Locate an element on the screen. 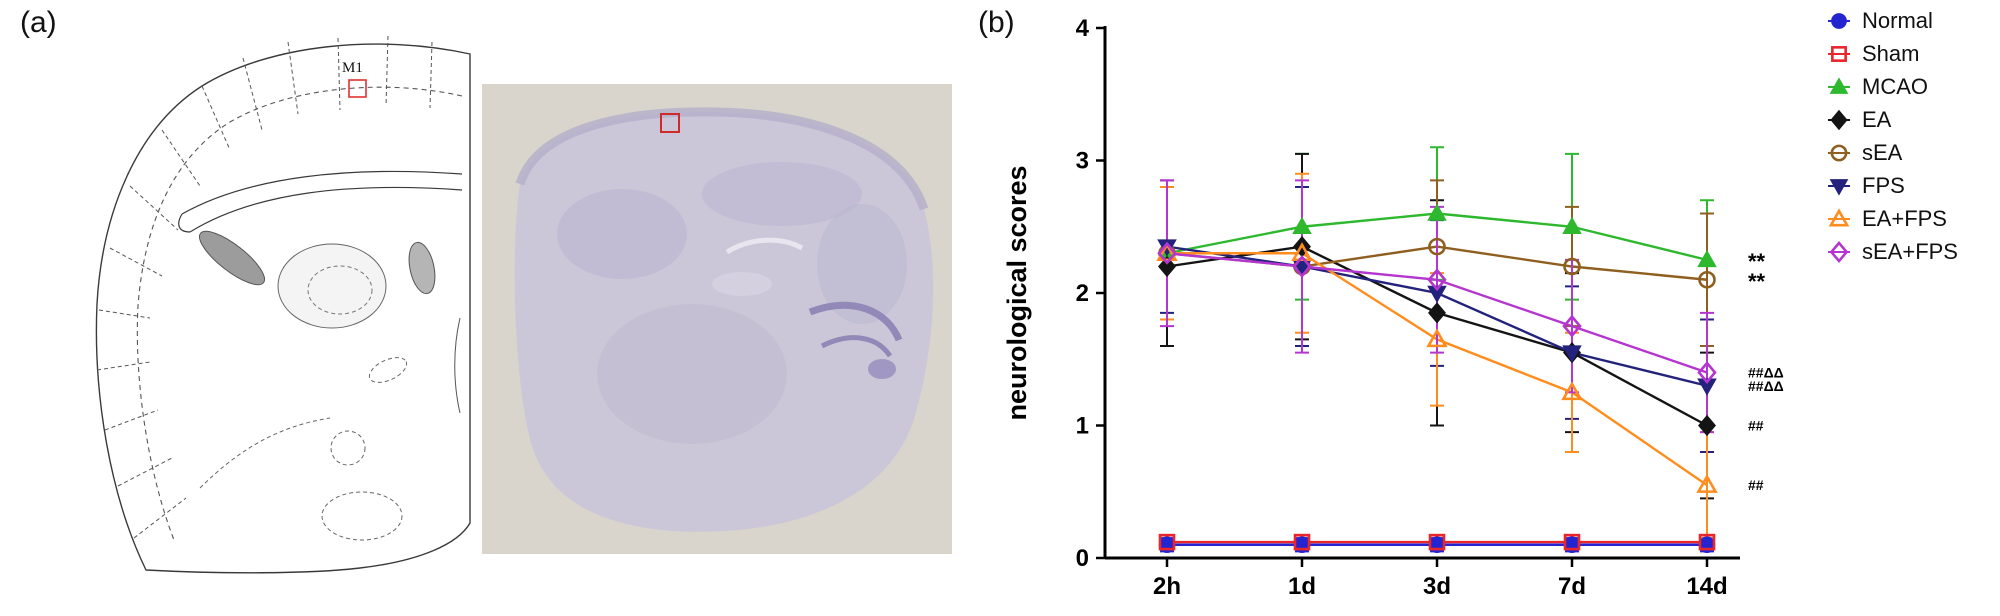 The width and height of the screenshot is (2000, 616). chart-legend: Normal Sham MCAO EA sEA FPS EA+FPS sEA+FPS is located at coordinates (1892, 136).